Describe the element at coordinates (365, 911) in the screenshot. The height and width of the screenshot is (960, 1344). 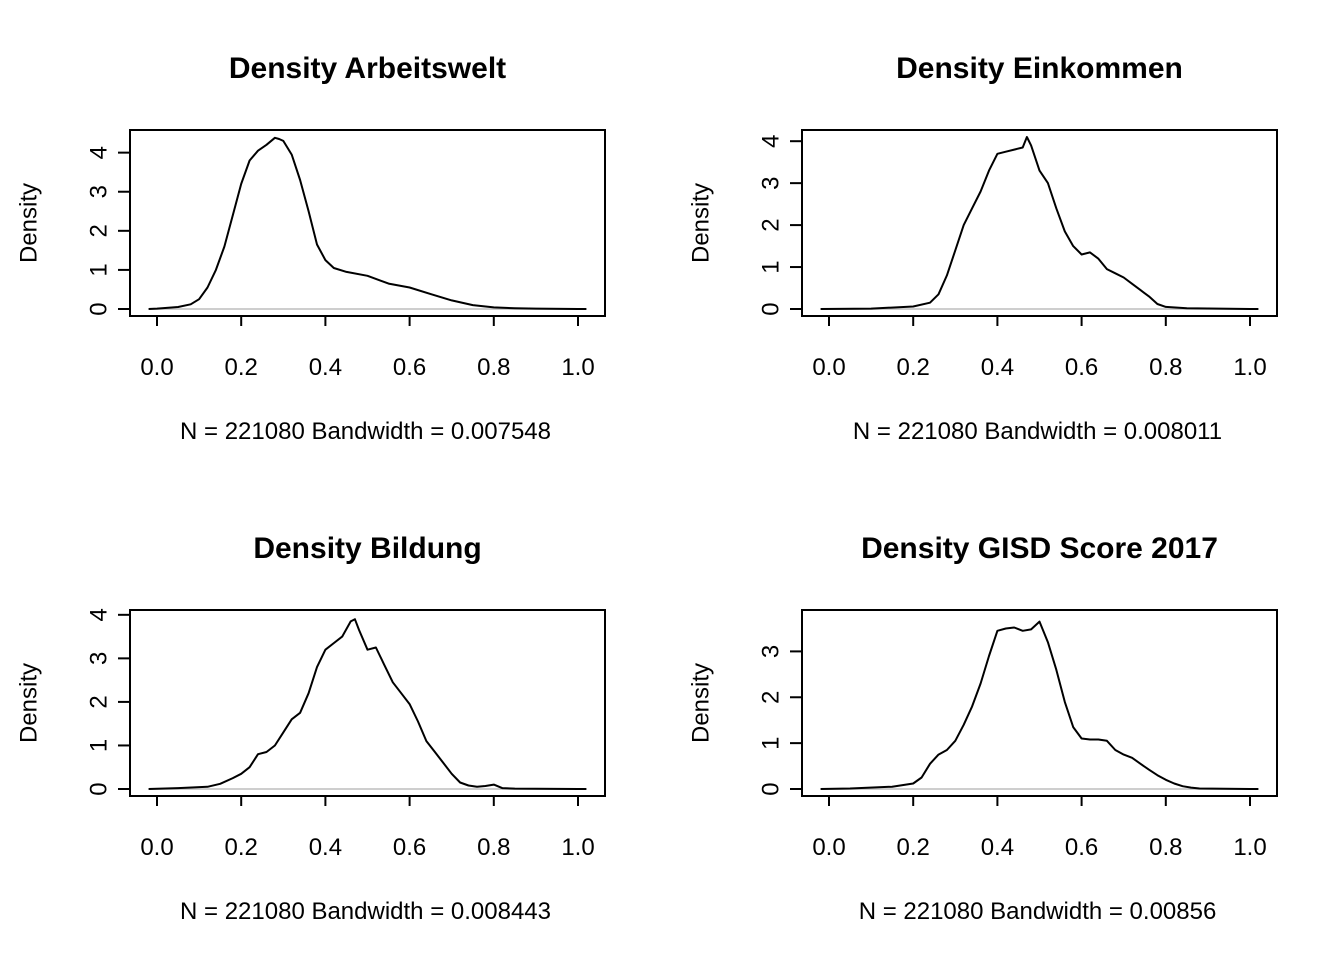
I see `x-axis-label: N = 221080 Bandwidth = 0.008443` at that location.